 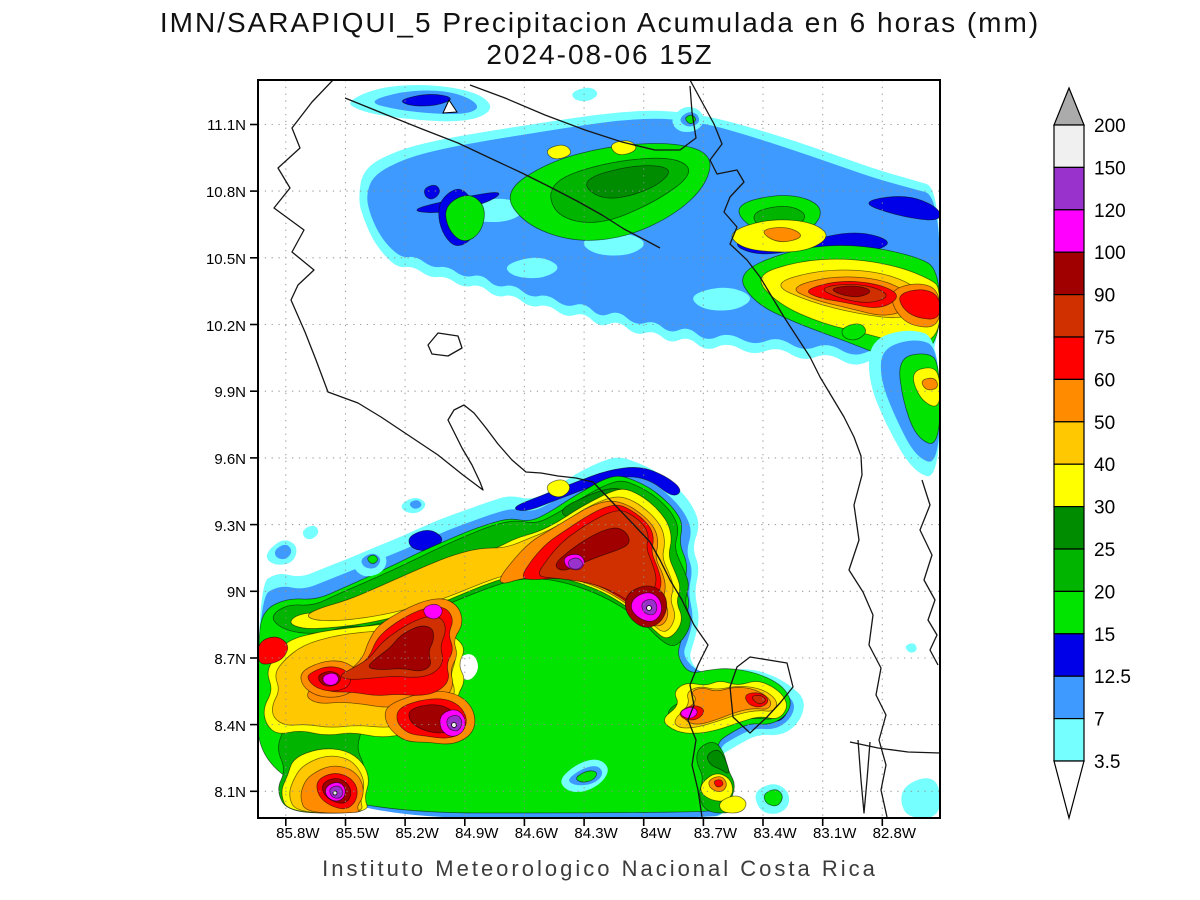 What do you see at coordinates (230, 393) in the screenshot?
I see `y-tick-label: 9.9N` at bounding box center [230, 393].